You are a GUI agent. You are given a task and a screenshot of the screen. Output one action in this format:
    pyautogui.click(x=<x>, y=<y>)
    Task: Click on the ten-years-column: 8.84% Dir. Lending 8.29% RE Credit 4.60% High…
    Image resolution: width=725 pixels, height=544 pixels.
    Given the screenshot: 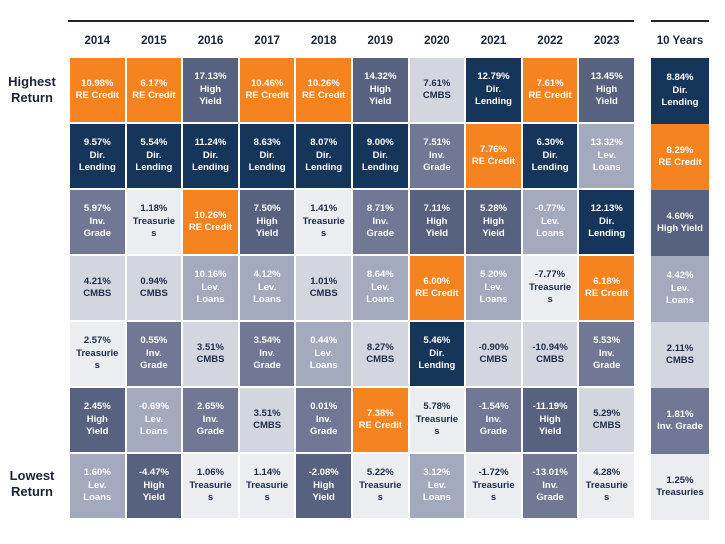 What is the action you would take?
    pyautogui.click(x=680, y=289)
    